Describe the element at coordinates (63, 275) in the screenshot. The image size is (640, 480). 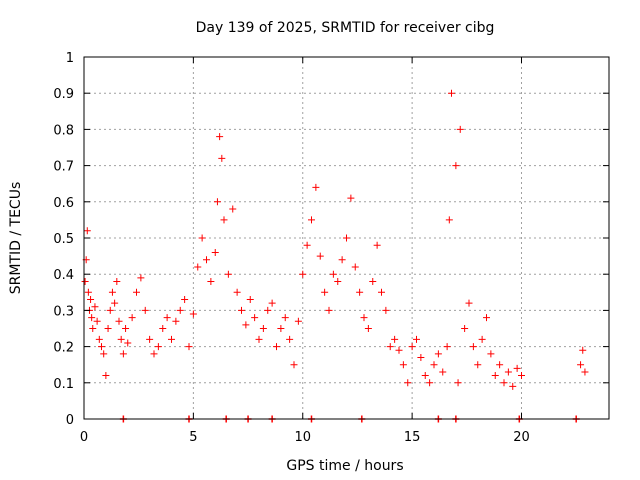
I see `y-tick-label: 0.4` at that location.